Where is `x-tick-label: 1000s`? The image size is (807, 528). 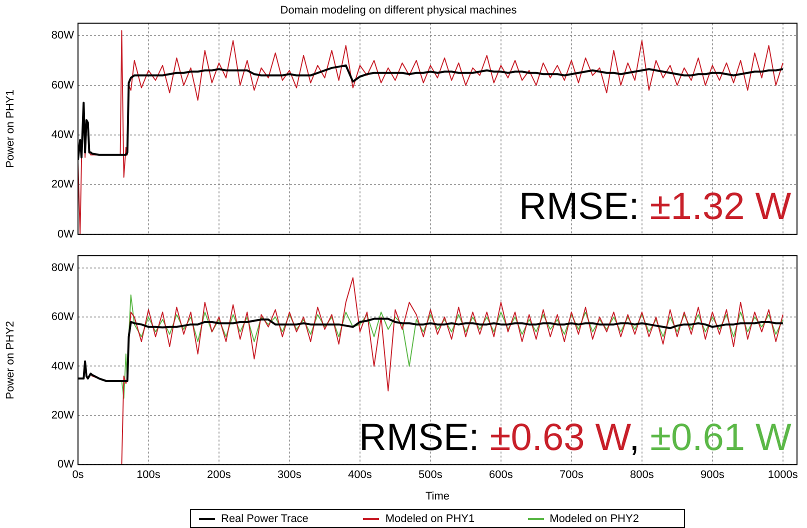 x-tick-label: 1000s is located at coordinates (783, 475).